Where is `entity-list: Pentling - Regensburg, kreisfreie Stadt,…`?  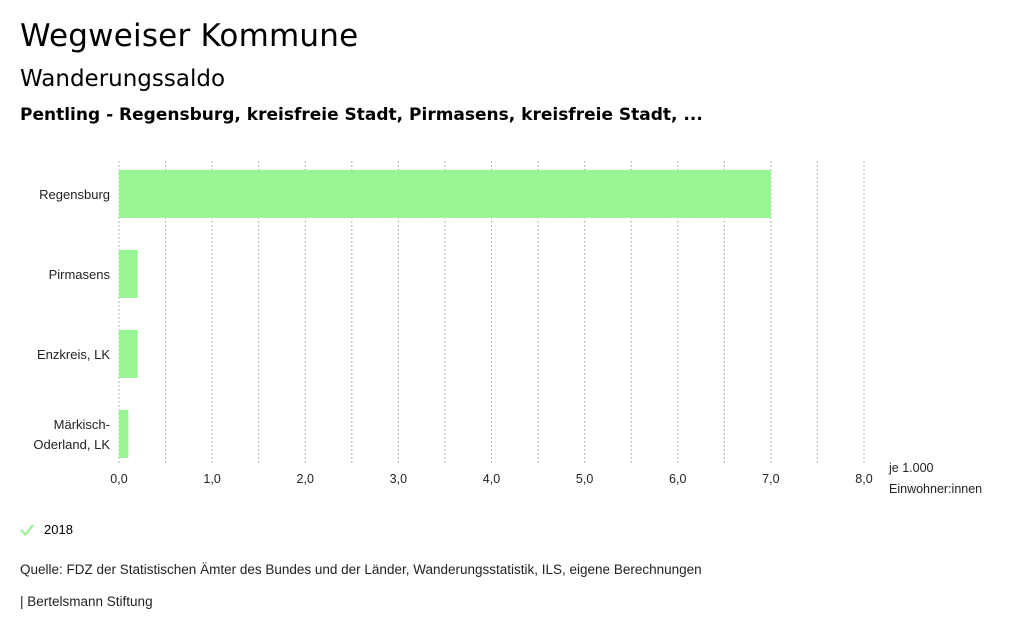
entity-list: Pentling - Regensburg, kreisfreie Stadt,… is located at coordinates (361, 115).